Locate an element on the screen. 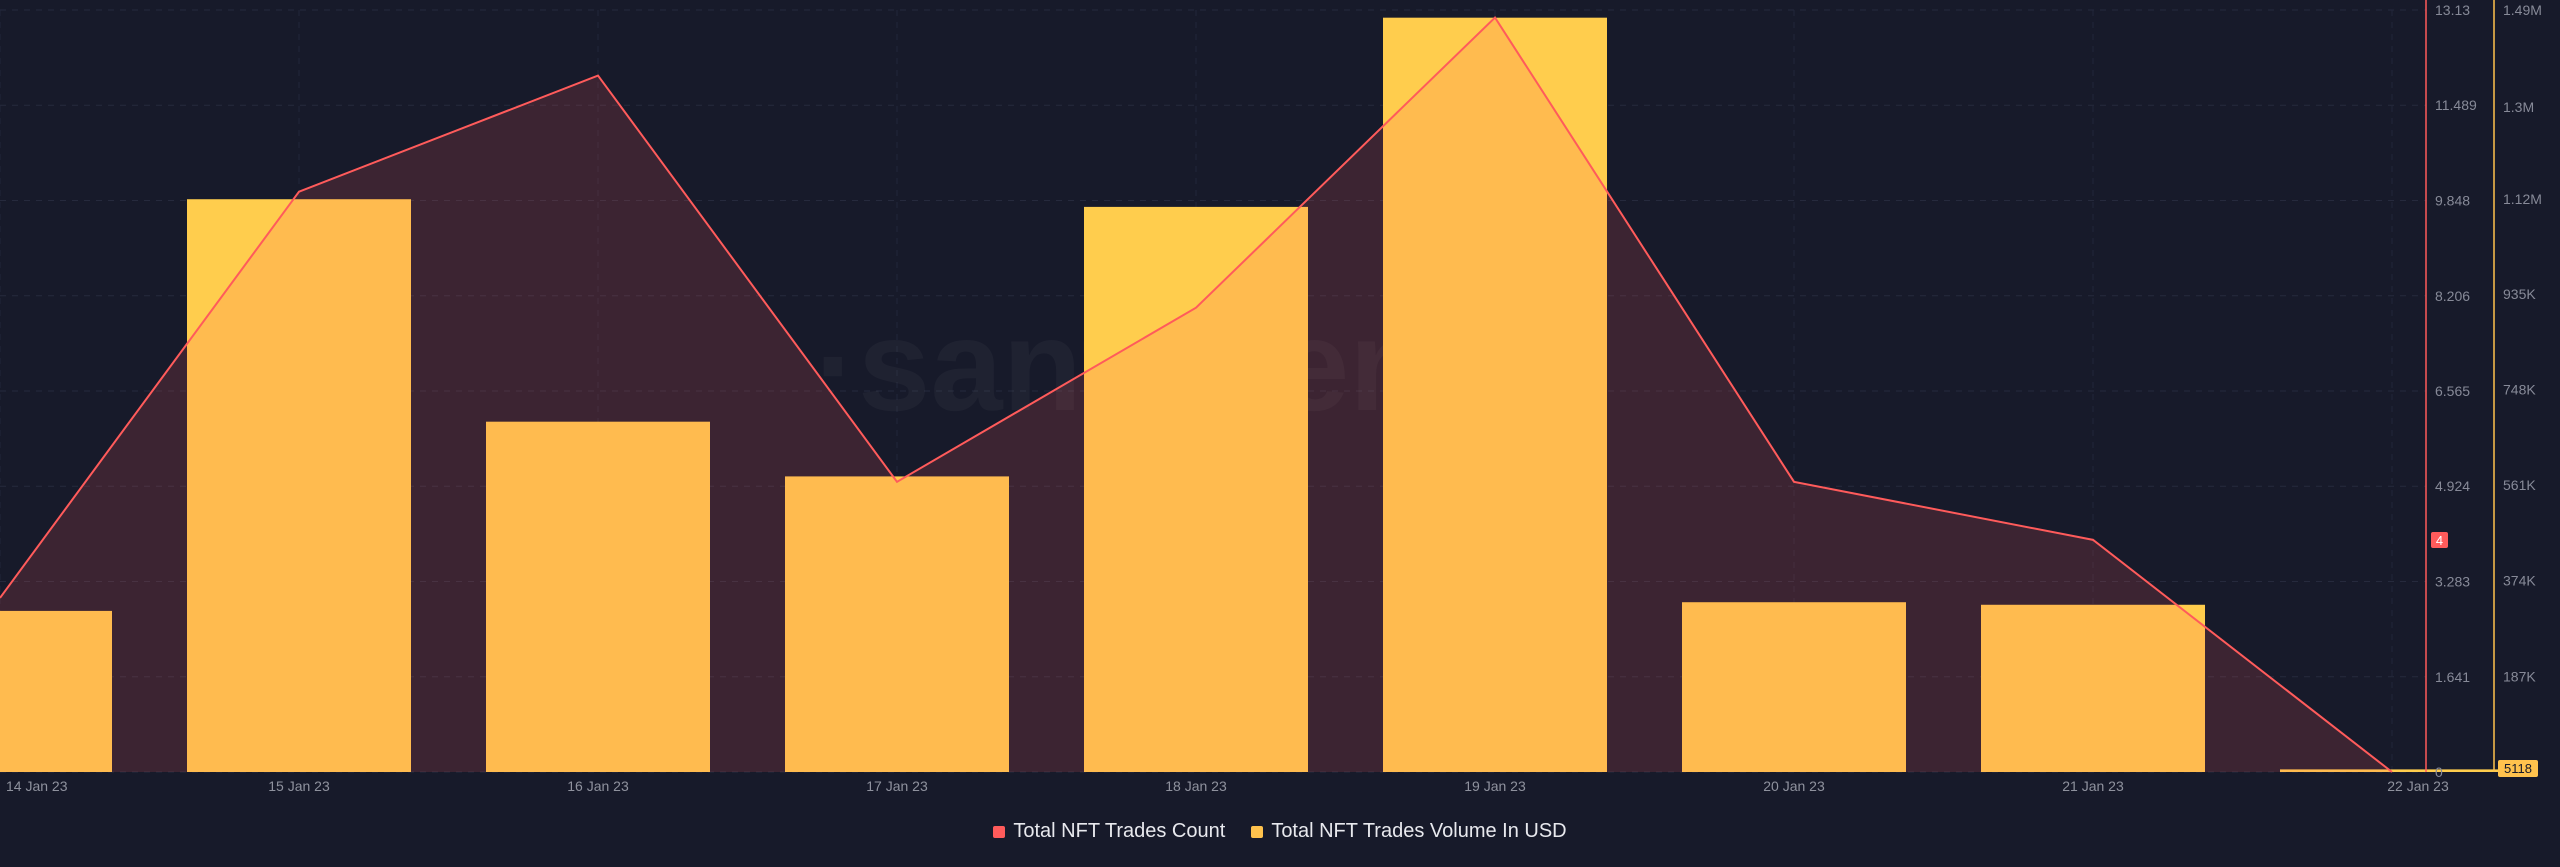  left-tick-label: 9.848 is located at coordinates (2452, 200).